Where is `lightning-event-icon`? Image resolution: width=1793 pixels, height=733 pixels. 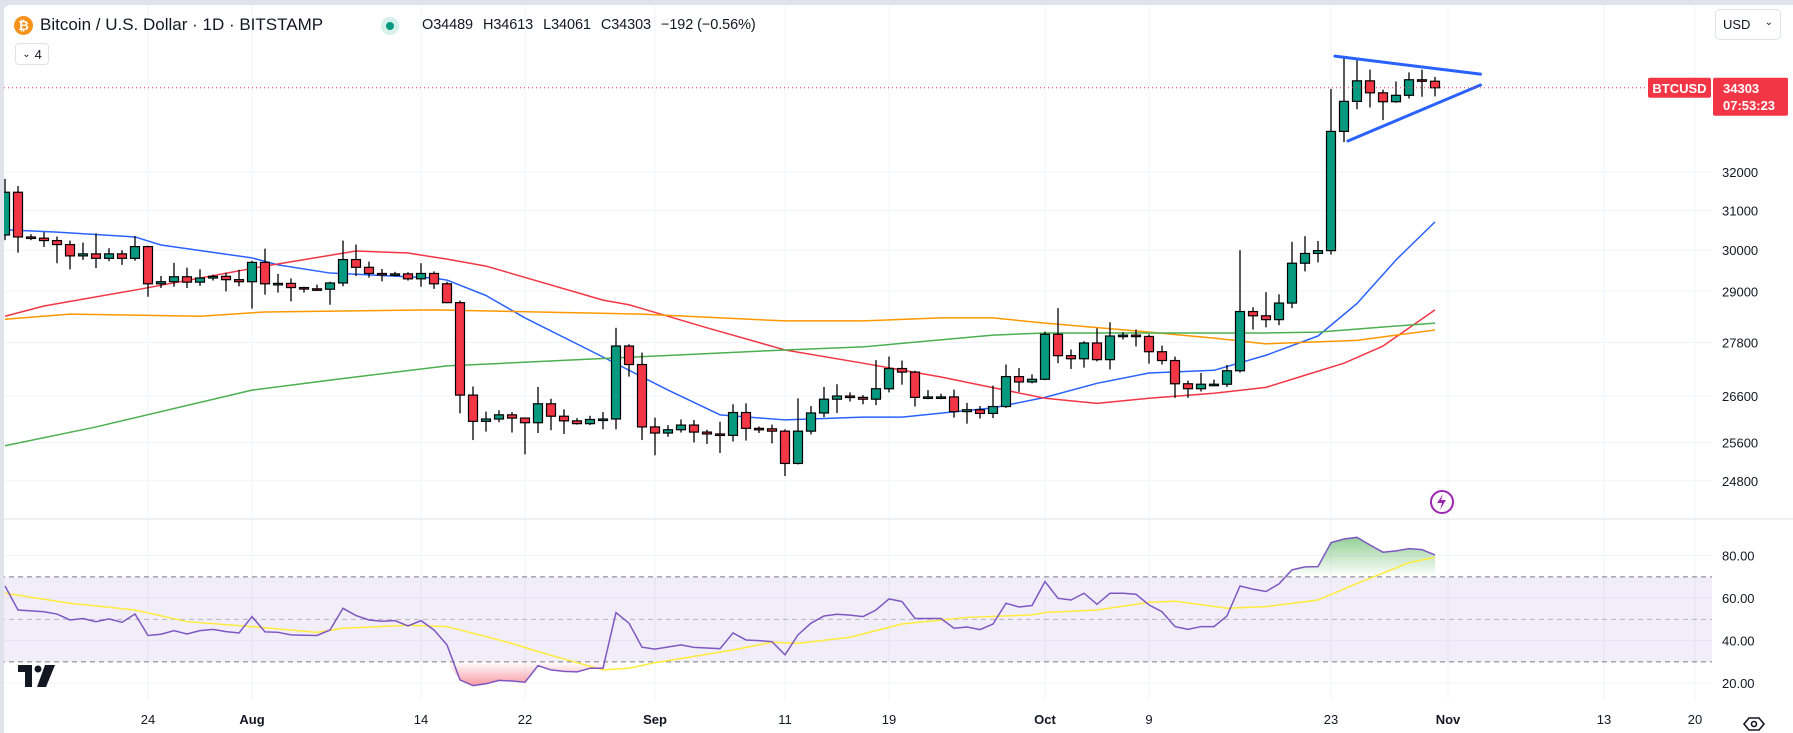 lightning-event-icon is located at coordinates (1442, 502).